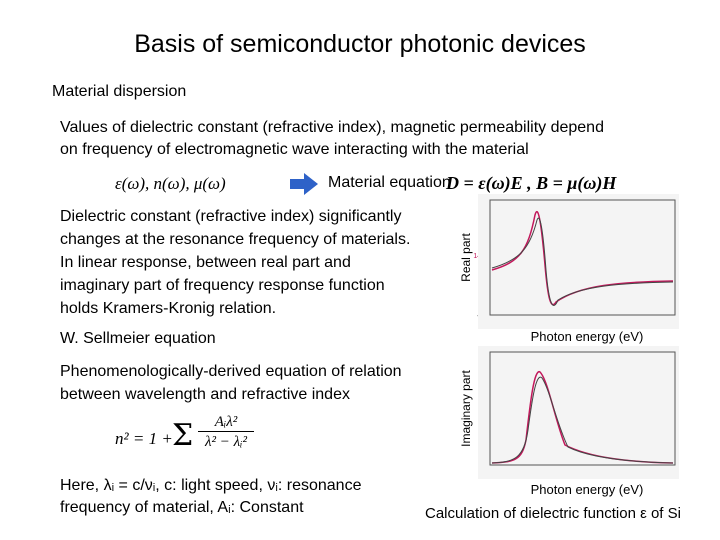  What do you see at coordinates (466, 407) in the screenshot?
I see `y-axis-label: Imaginary part` at bounding box center [466, 407].